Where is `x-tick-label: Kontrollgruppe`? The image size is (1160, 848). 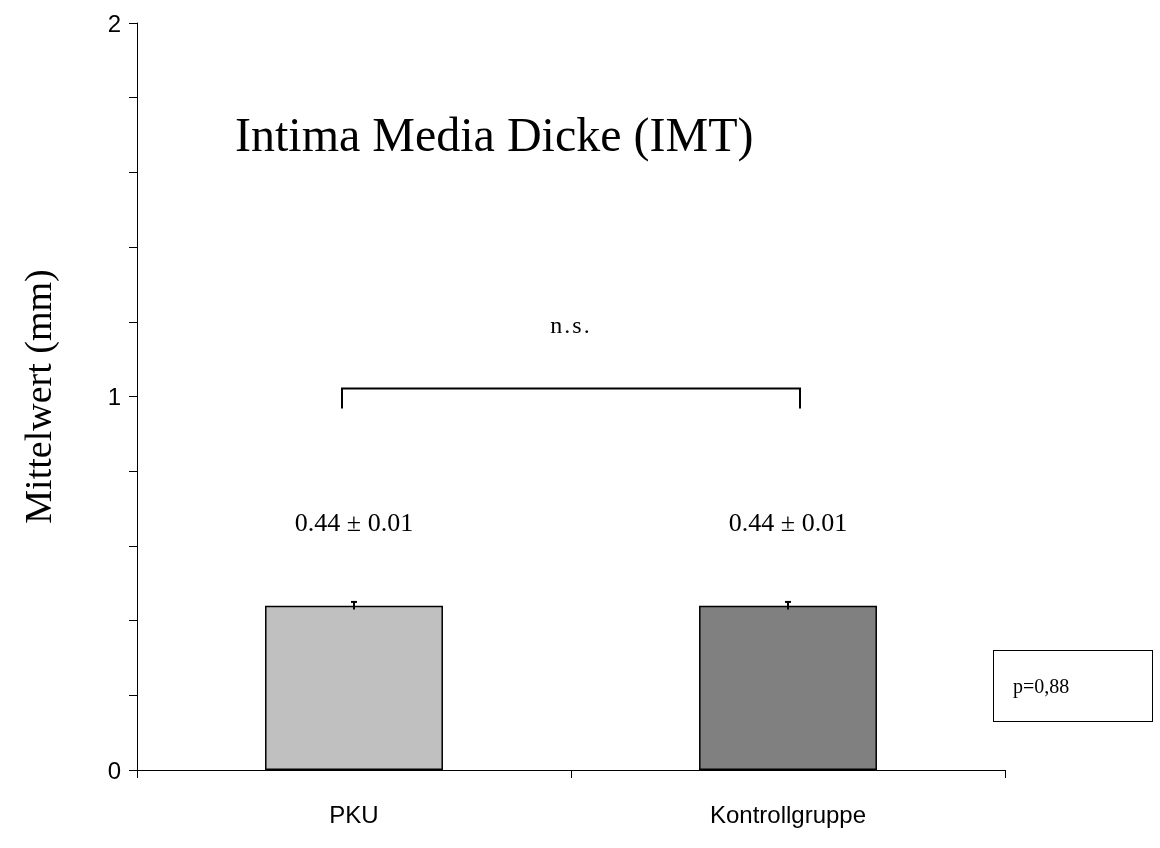
x-tick-label: Kontrollgruppe is located at coordinates (788, 814).